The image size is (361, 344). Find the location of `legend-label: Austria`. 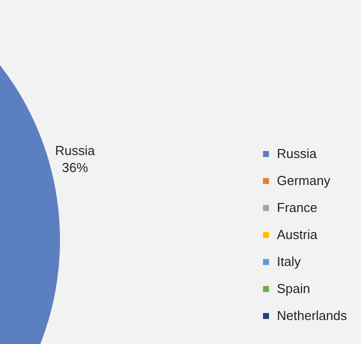

legend-label: Austria is located at coordinates (297, 234).